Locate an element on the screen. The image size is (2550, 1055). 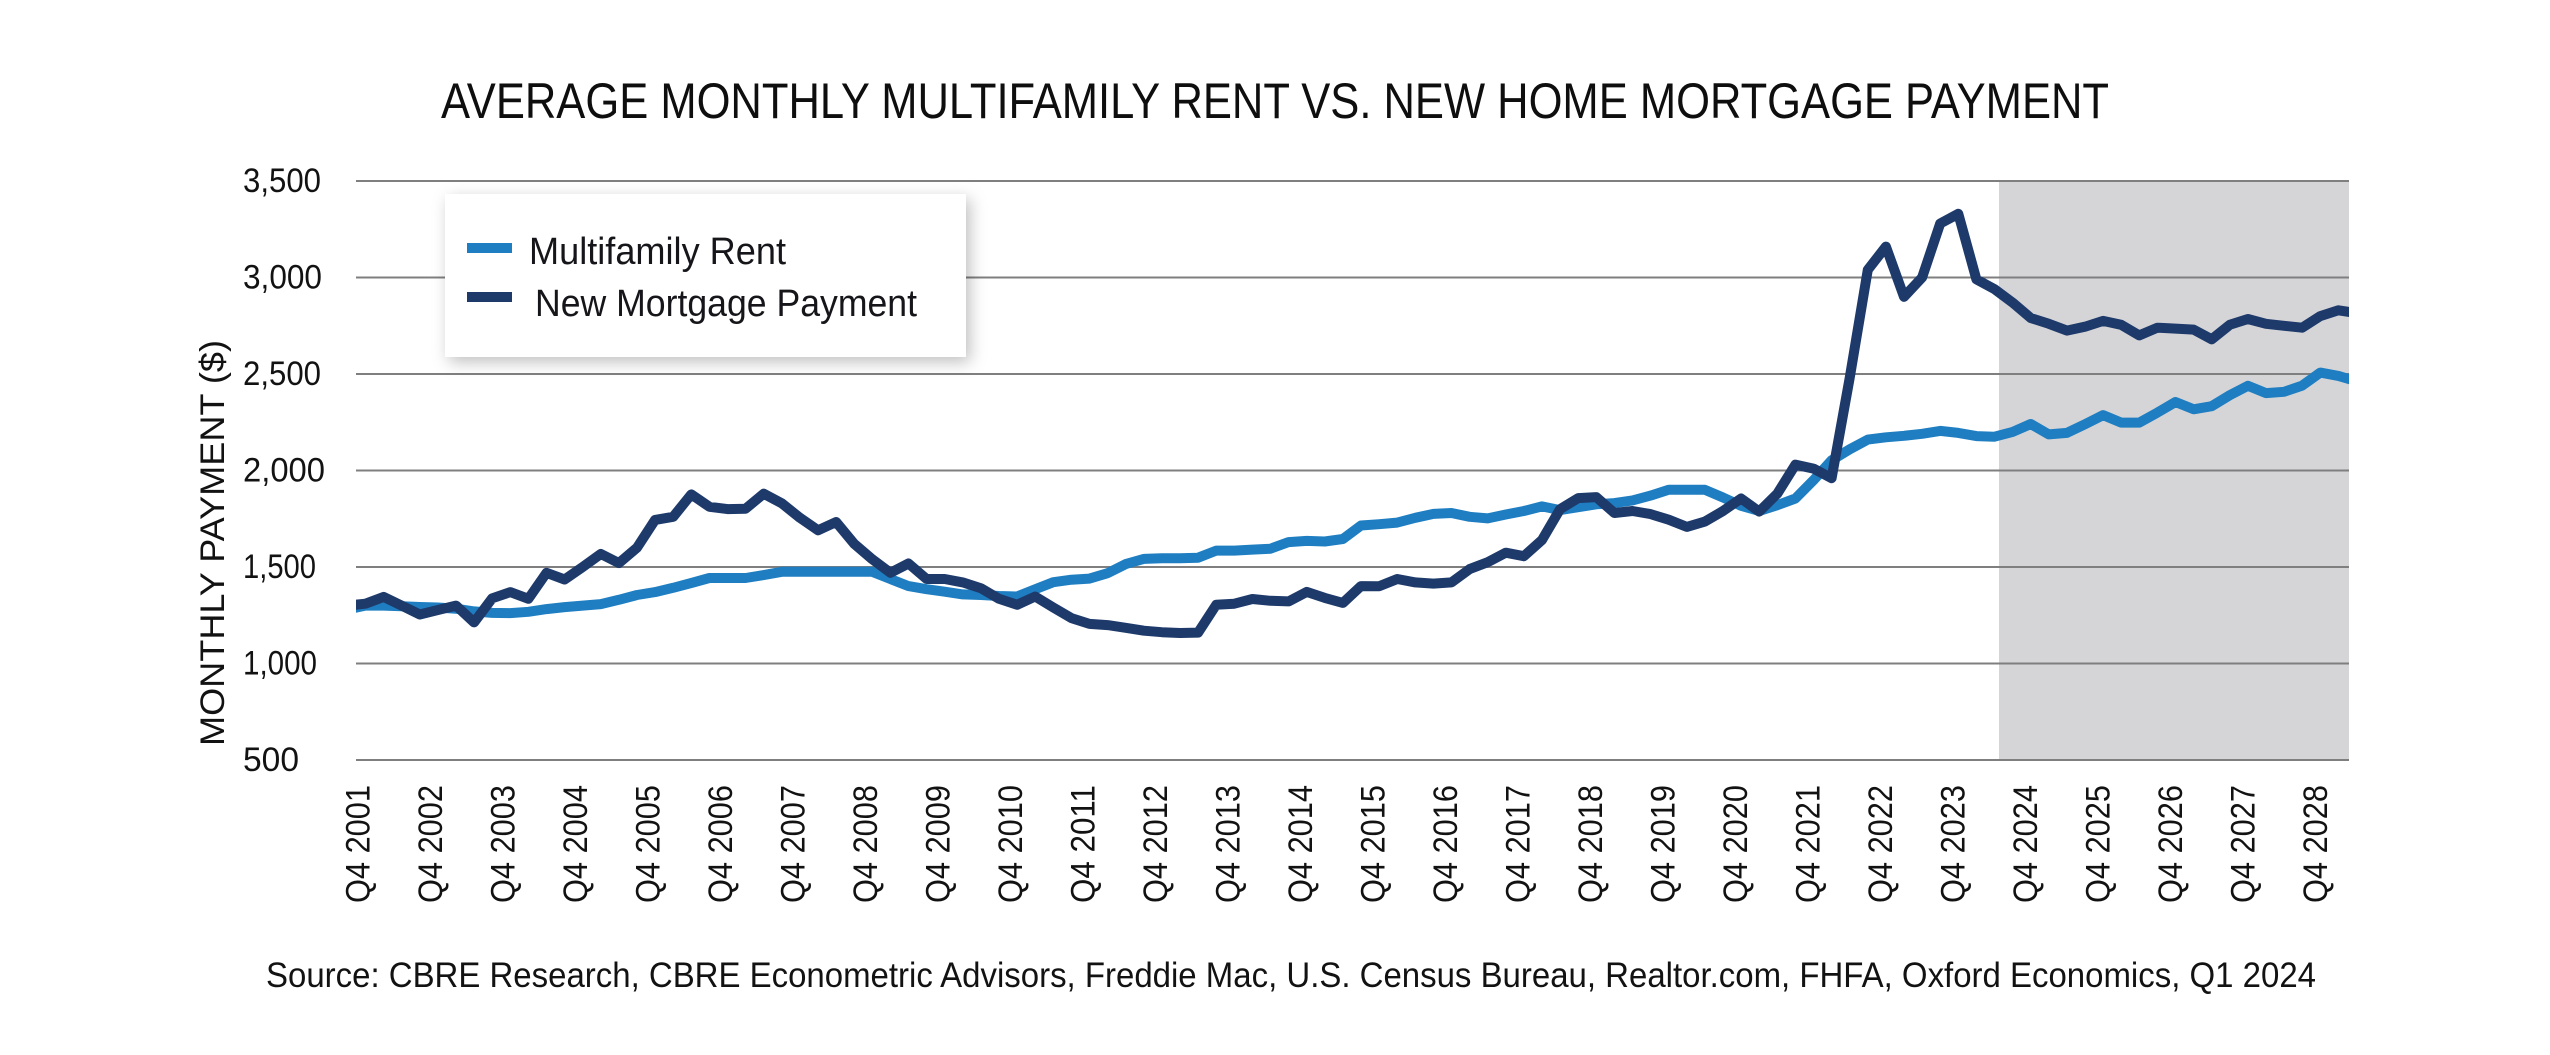
svg-text: Q4 2022 is located at coordinates (1881, 844).